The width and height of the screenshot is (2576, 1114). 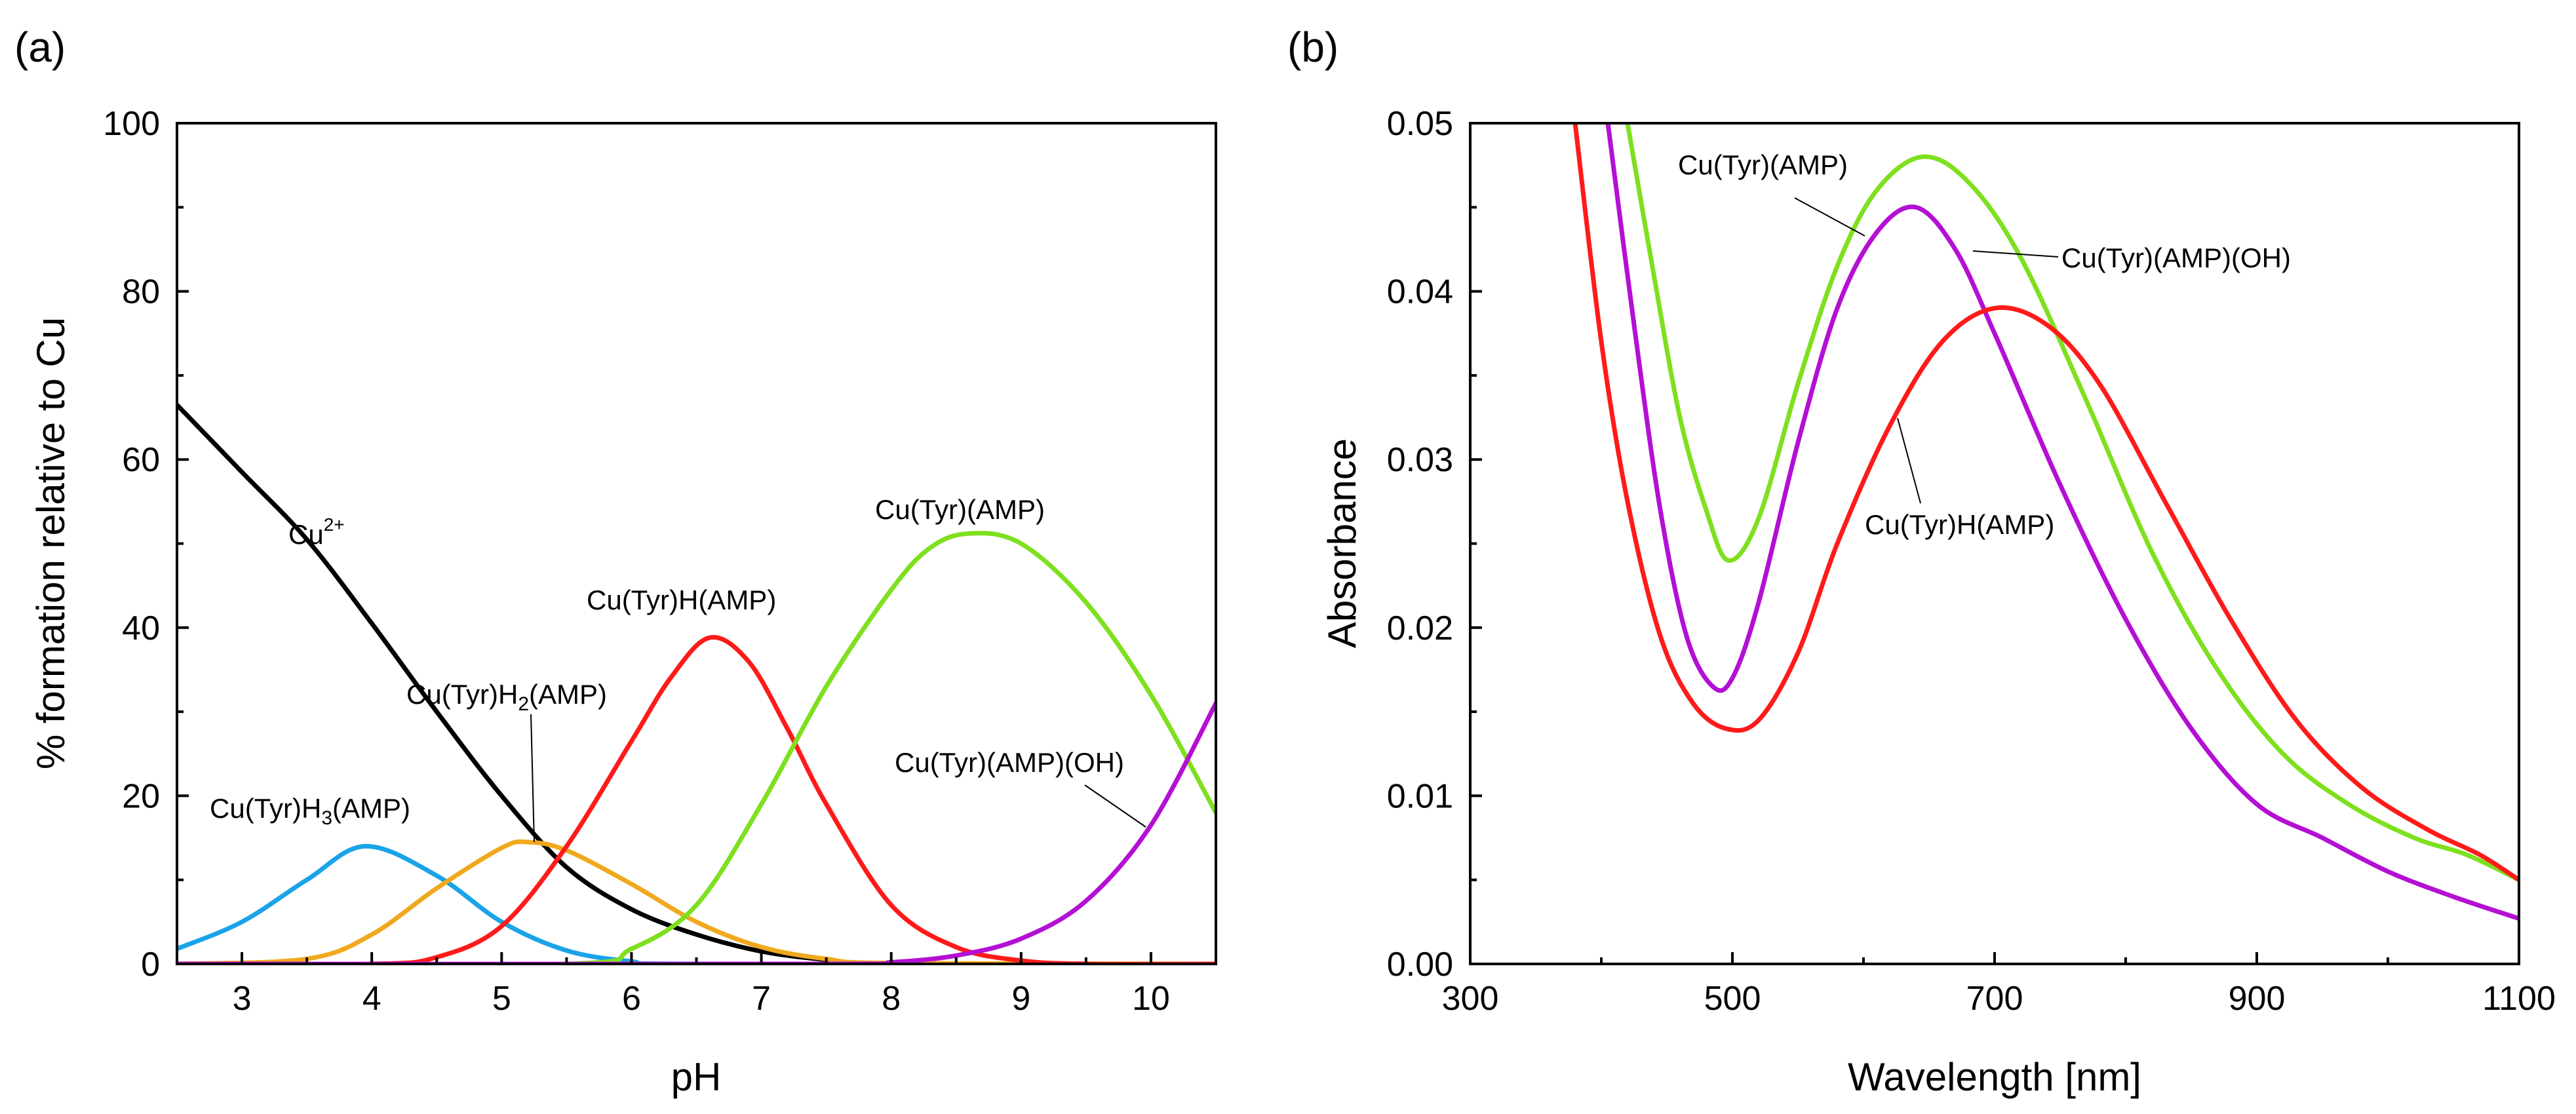 What do you see at coordinates (51, 543) in the screenshot?
I see `panel-a-y-axis-label: % formation relative to Cu` at bounding box center [51, 543].